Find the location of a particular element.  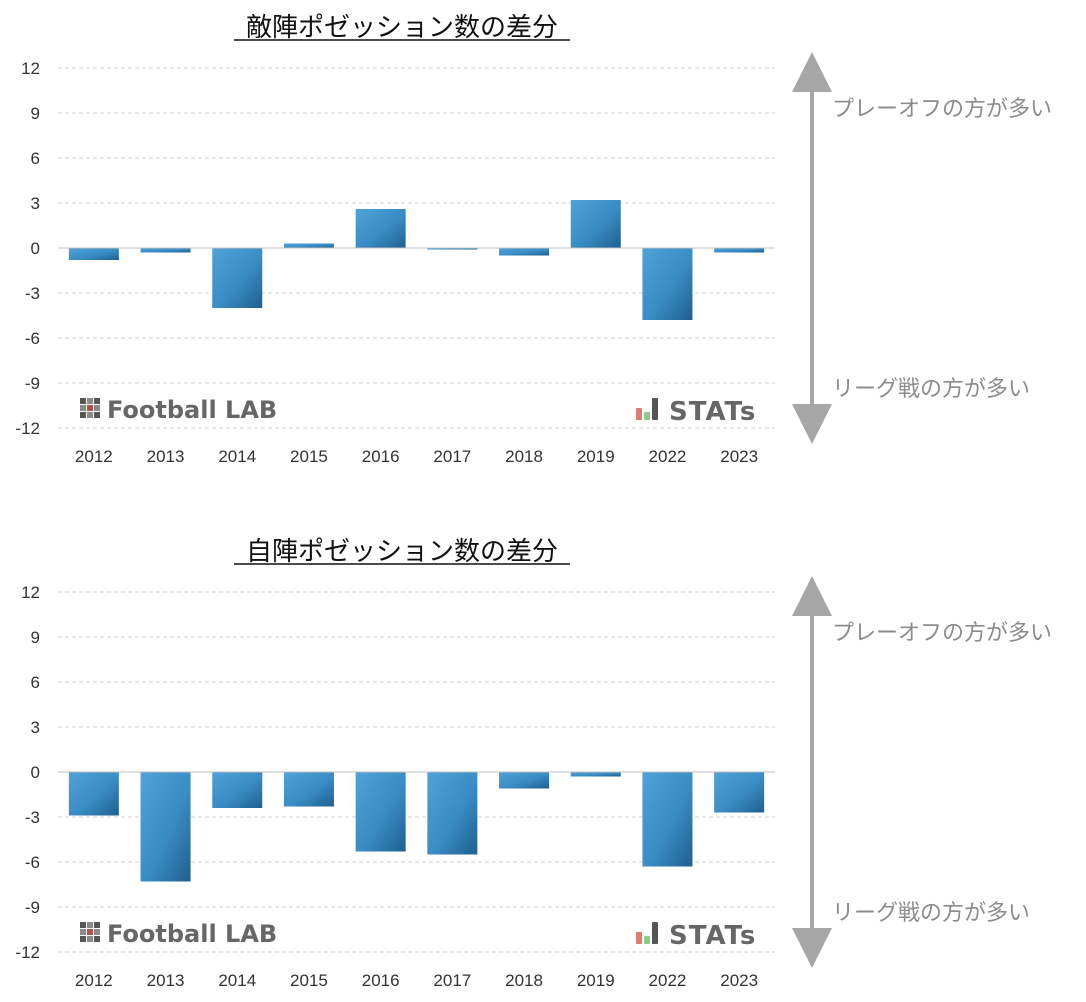

chart-title: 自陣ポゼッション数の差分 is located at coordinates (402, 552).